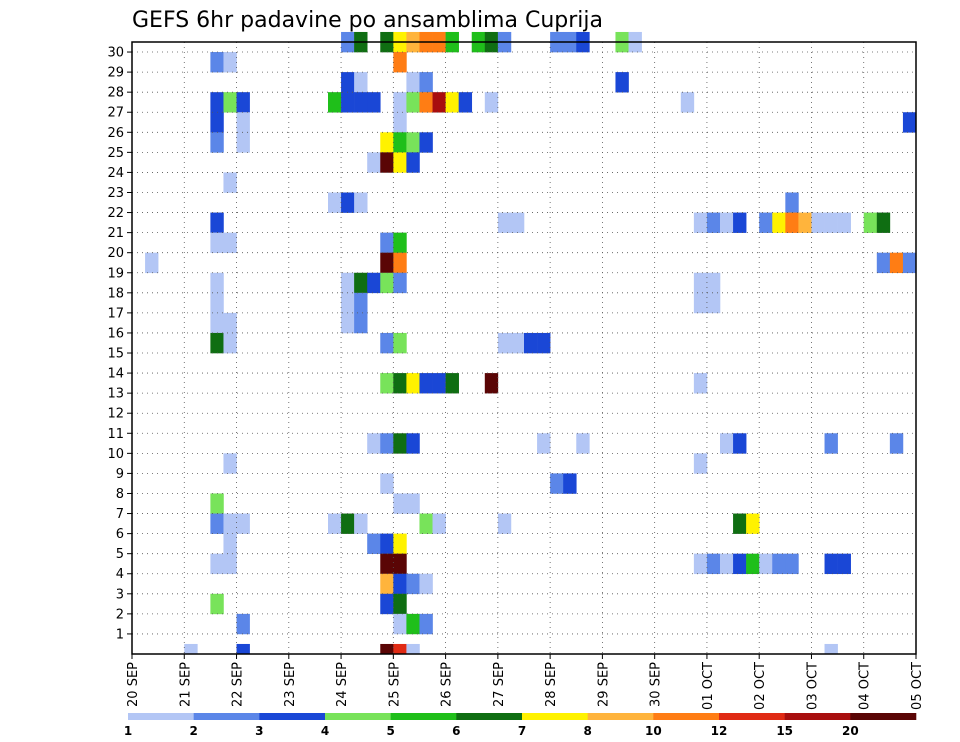  Describe the element at coordinates (115, 73) in the screenshot. I see `y-tick-label: 29` at that location.